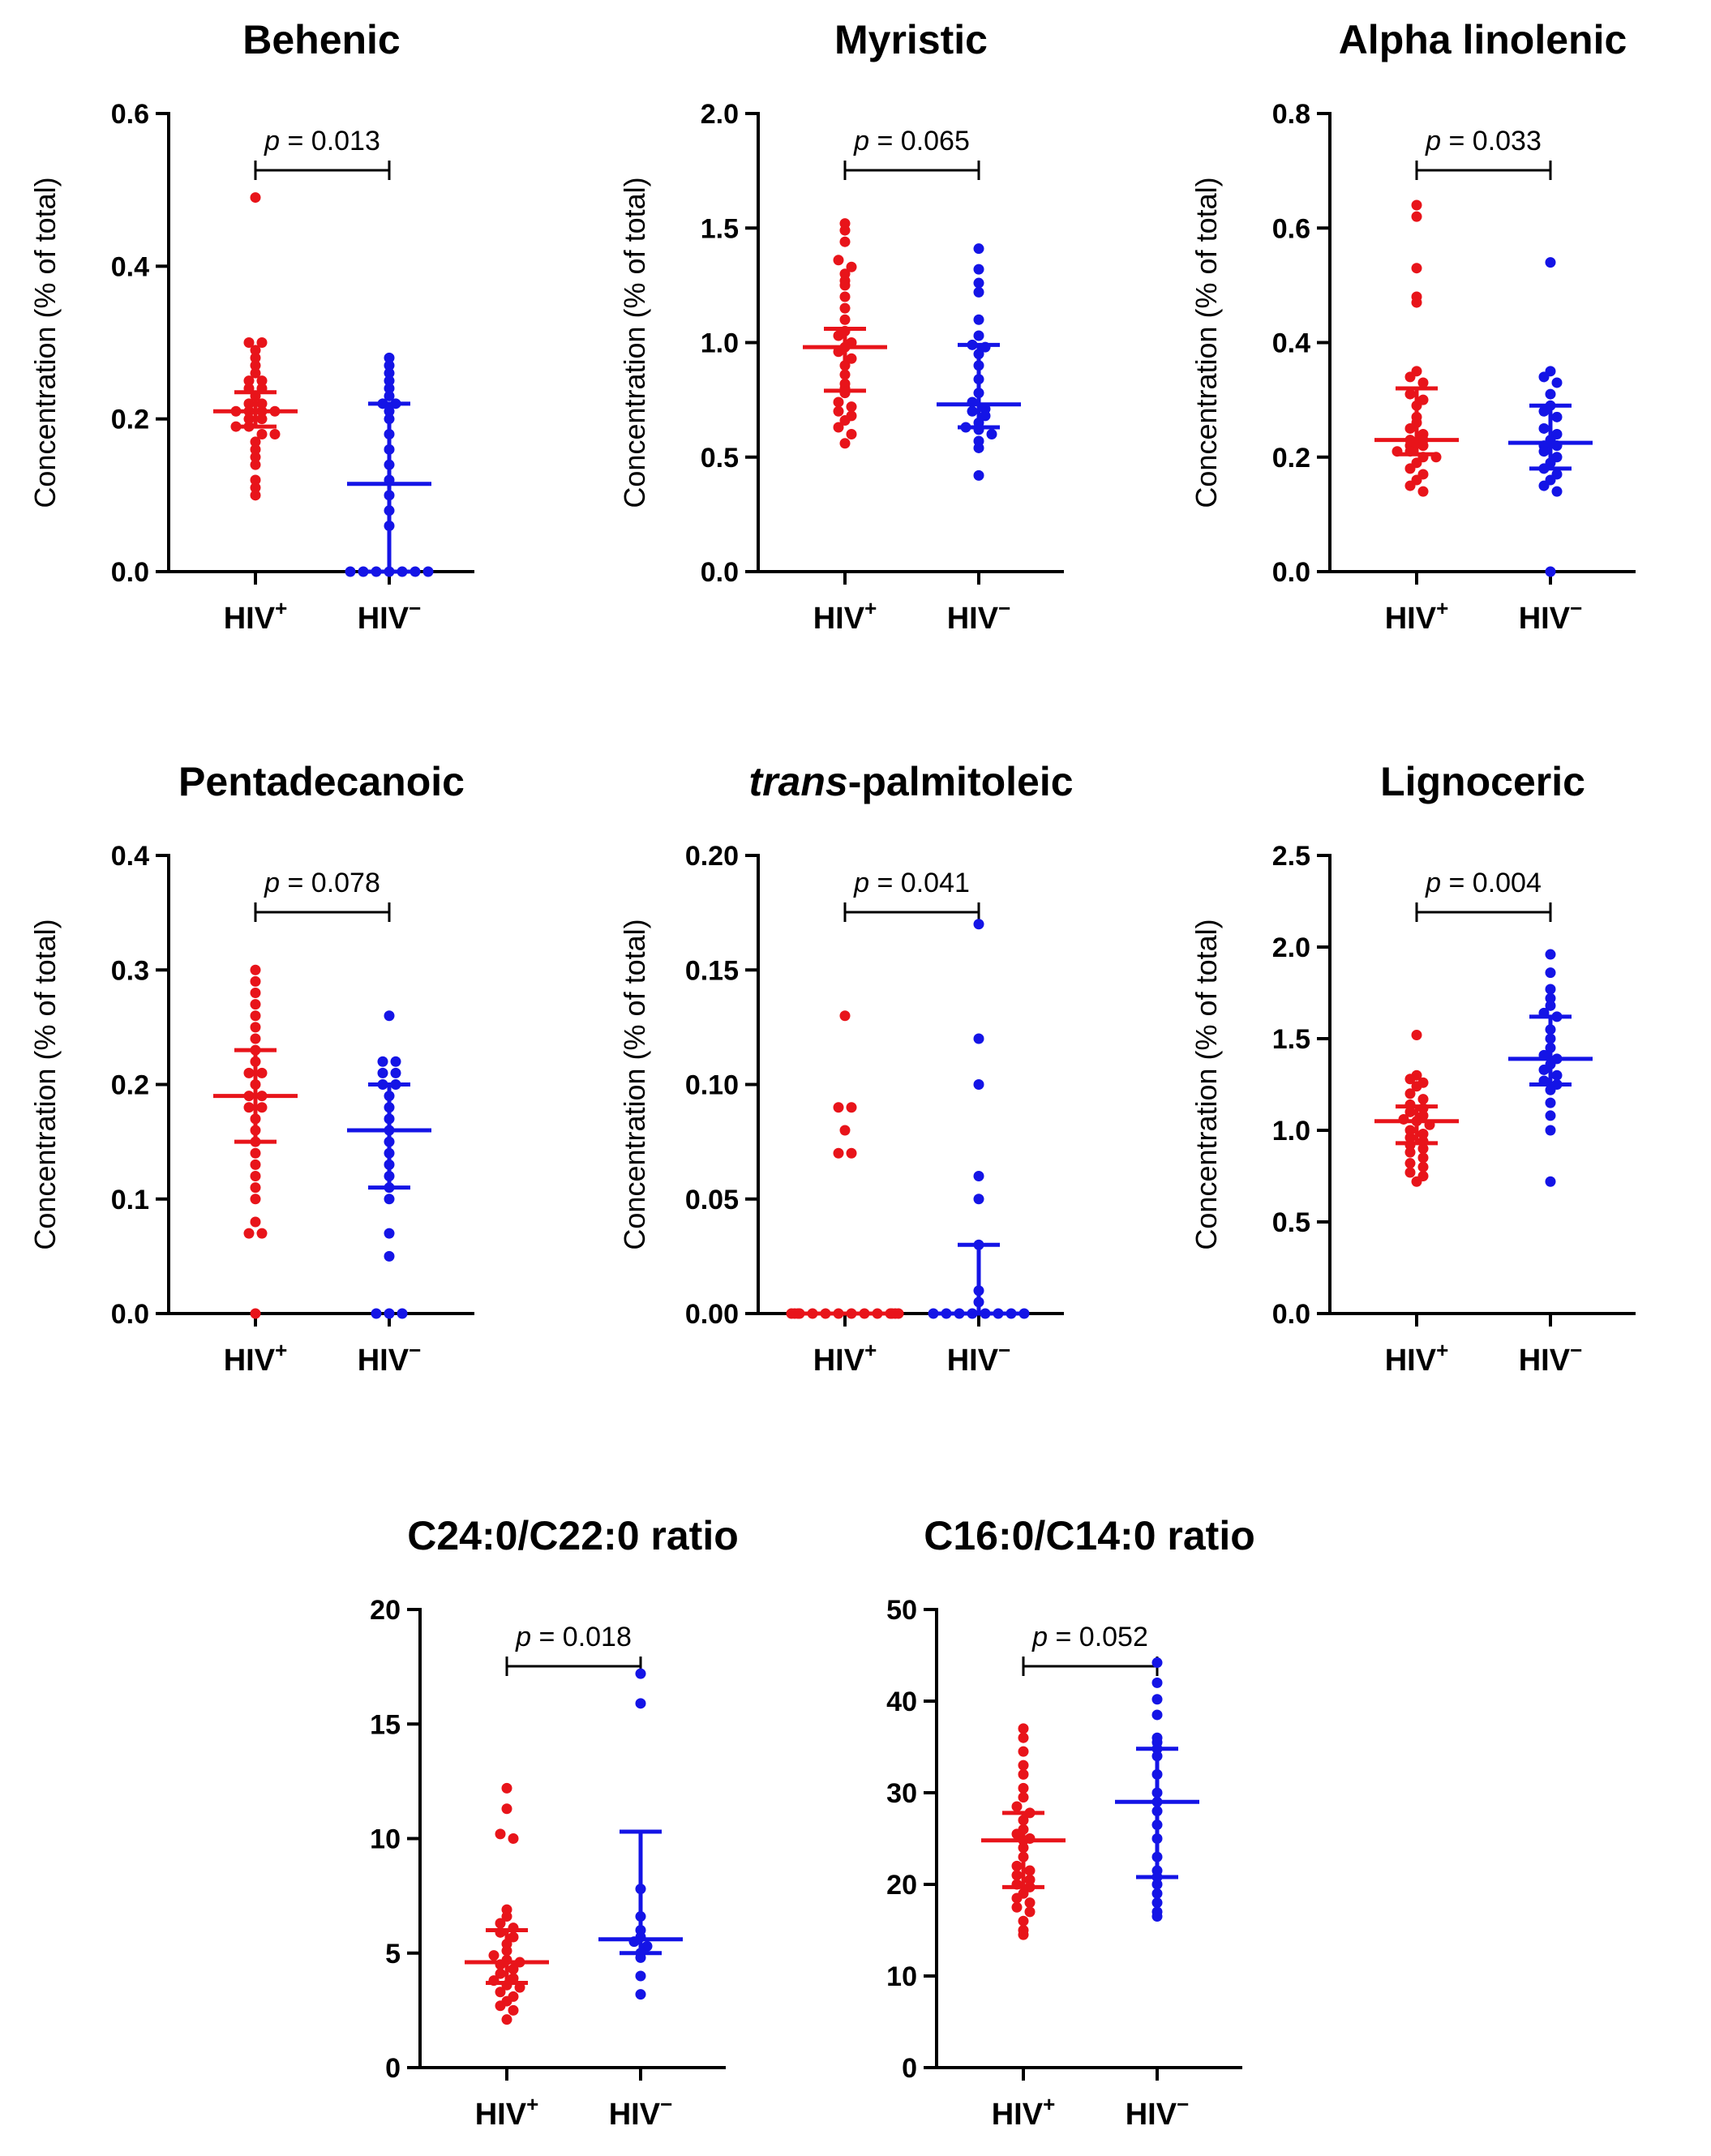 The height and width of the screenshot is (2156, 1711). What do you see at coordinates (1098, 1637) in the screenshot?
I see `p-value-text: = 0.052` at bounding box center [1098, 1637].